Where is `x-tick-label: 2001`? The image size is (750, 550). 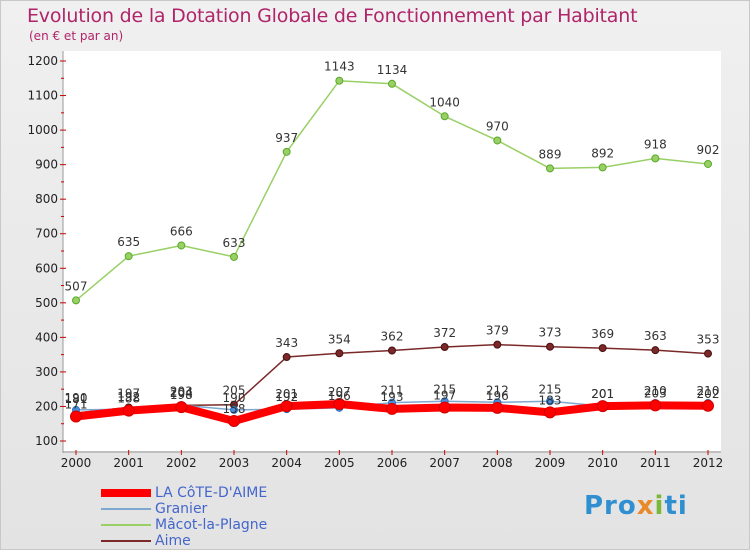
x-tick-label: 2001 is located at coordinates (128, 463).